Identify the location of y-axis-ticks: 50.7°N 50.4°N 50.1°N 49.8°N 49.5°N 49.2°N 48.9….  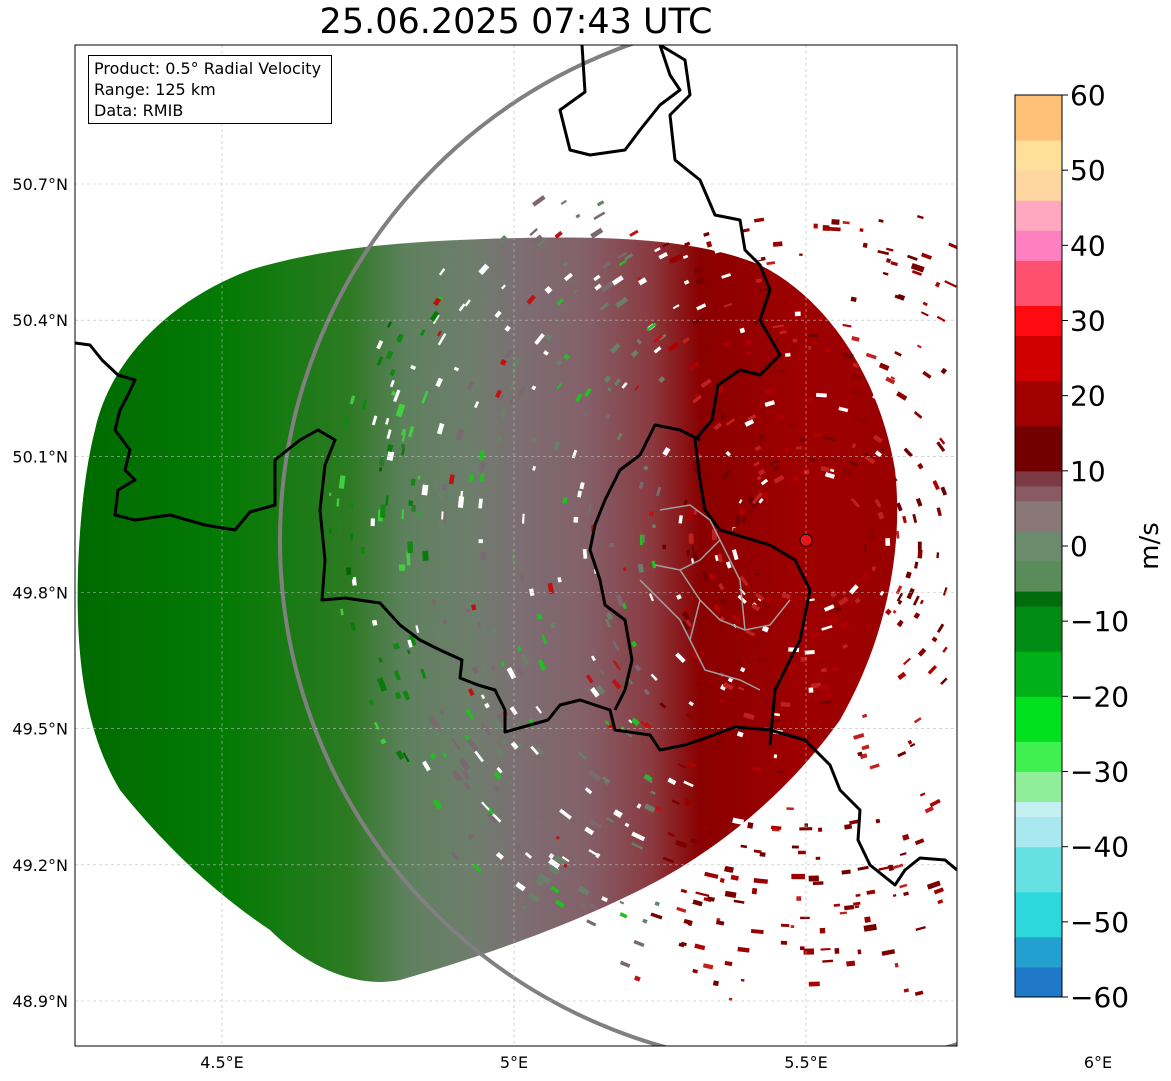
(40, 593).